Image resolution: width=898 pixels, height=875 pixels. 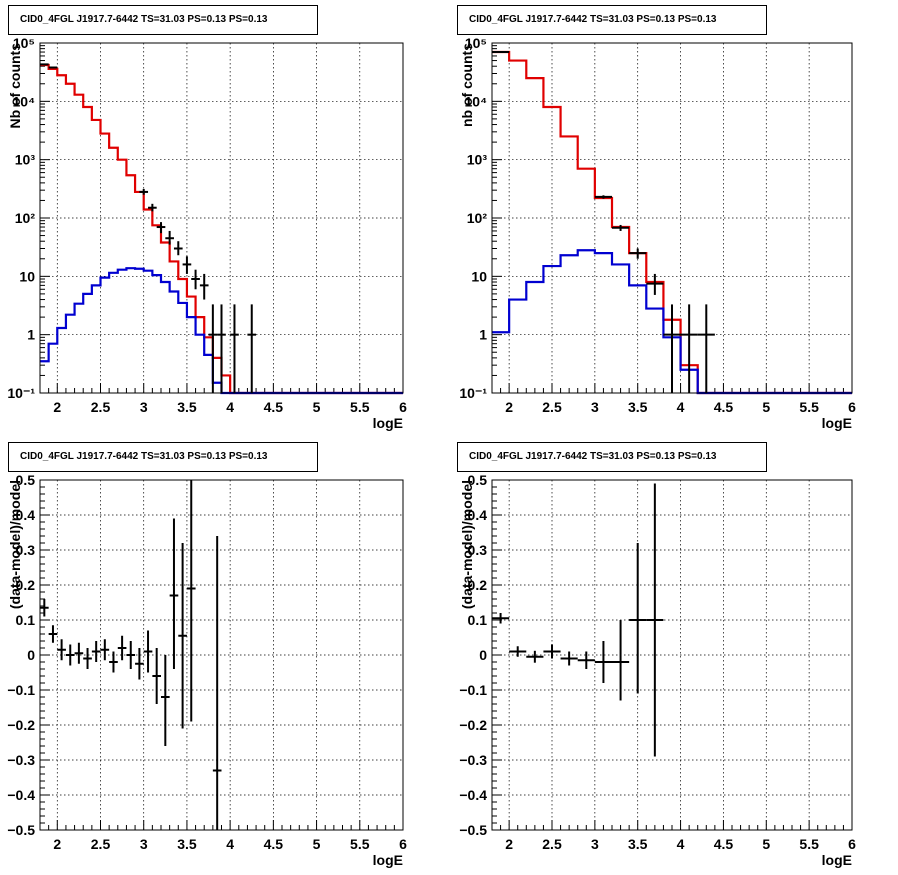 I want to click on y-tick-label: 0.5, so click(x=478, y=480).